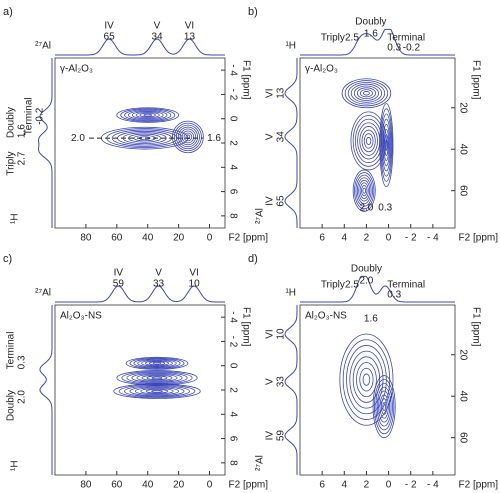 The height and width of the screenshot is (493, 500). Describe the element at coordinates (232, 342) in the screenshot. I see `y-tick-label: - 2` at that location.